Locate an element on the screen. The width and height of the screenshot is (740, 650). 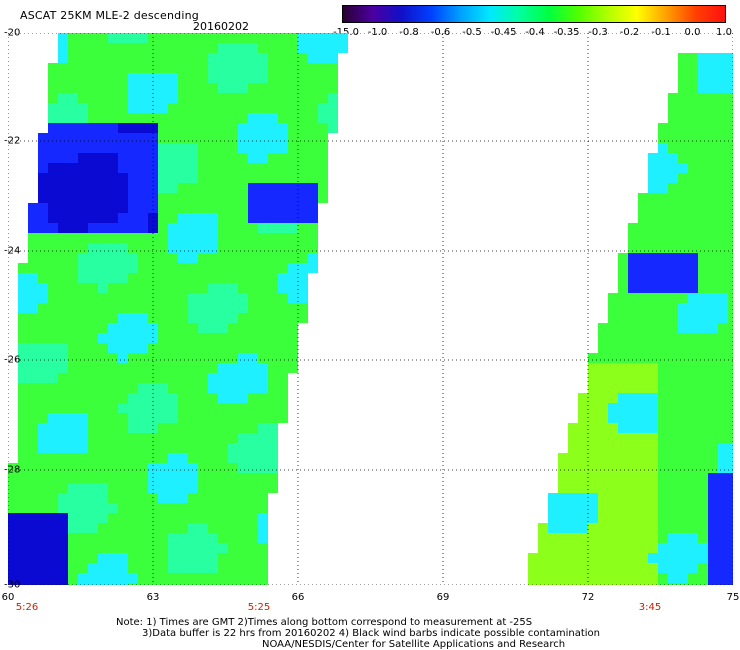
latitude-label: -24 is located at coordinates (12, 251).